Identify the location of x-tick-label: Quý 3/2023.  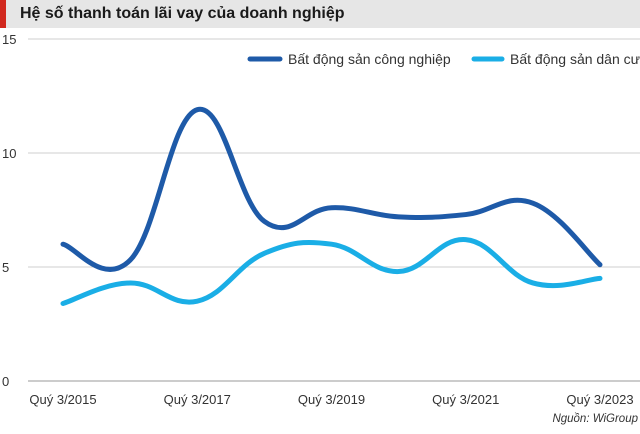
(599, 399).